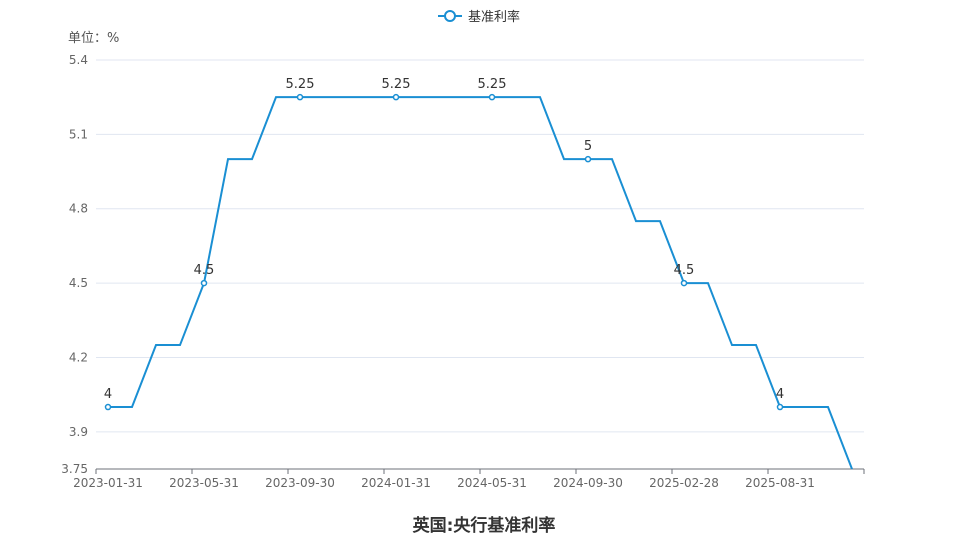 This screenshot has height=544, width=960. I want to click on x-tick-label: 2023-05-31, so click(204, 483).